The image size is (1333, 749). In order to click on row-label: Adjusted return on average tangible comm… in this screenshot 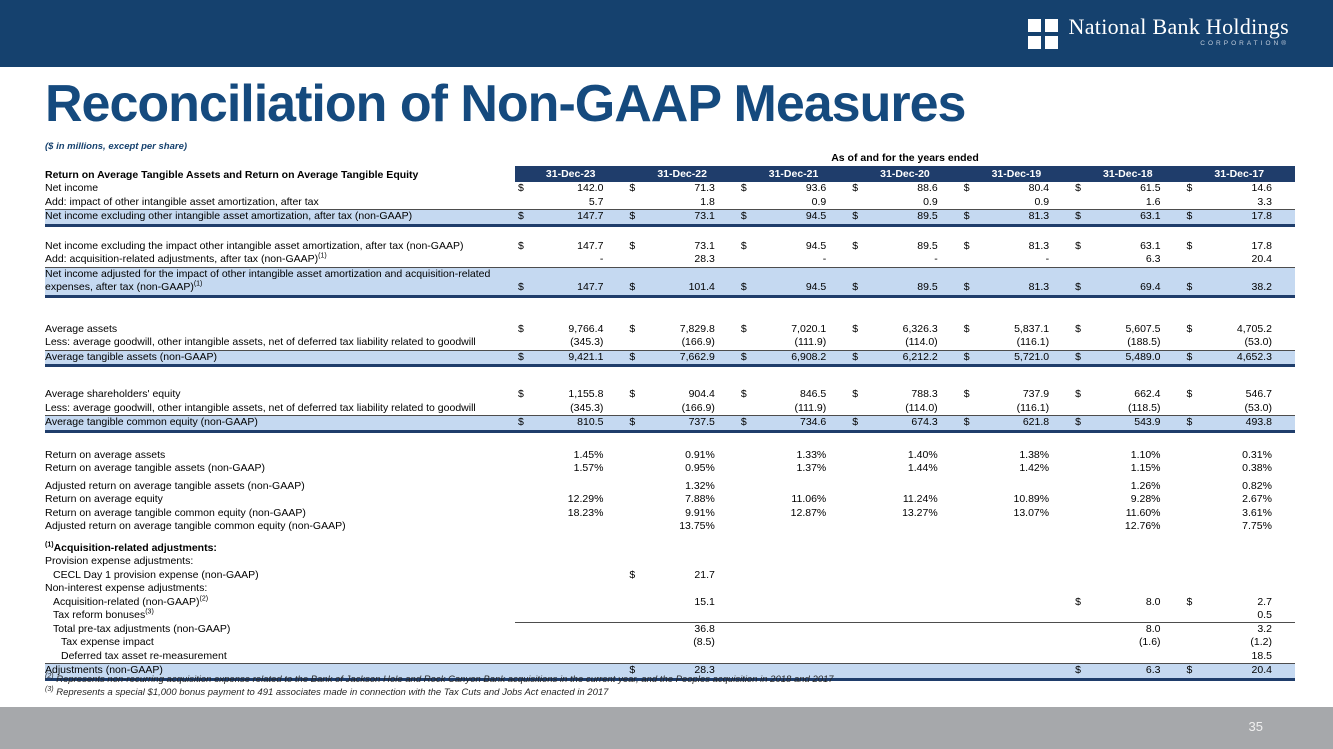, I will do `click(195, 526)`.